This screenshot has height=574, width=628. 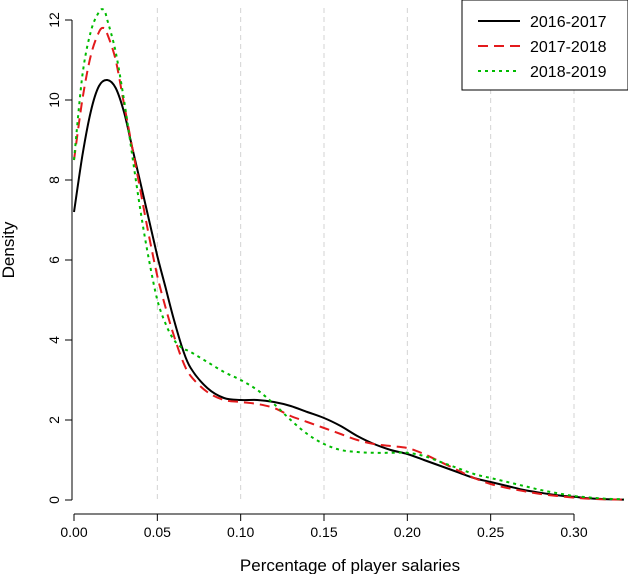 What do you see at coordinates (54, 20) in the screenshot?
I see `y-tick-label: 12` at bounding box center [54, 20].